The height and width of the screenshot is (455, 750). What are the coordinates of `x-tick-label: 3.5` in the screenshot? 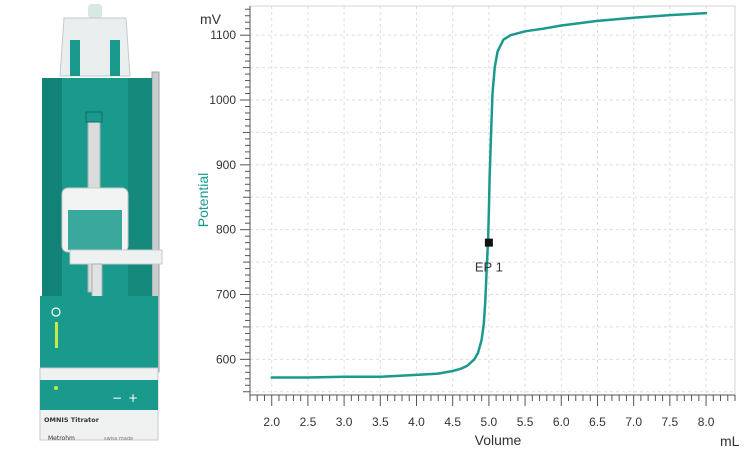 It's located at (380, 422).